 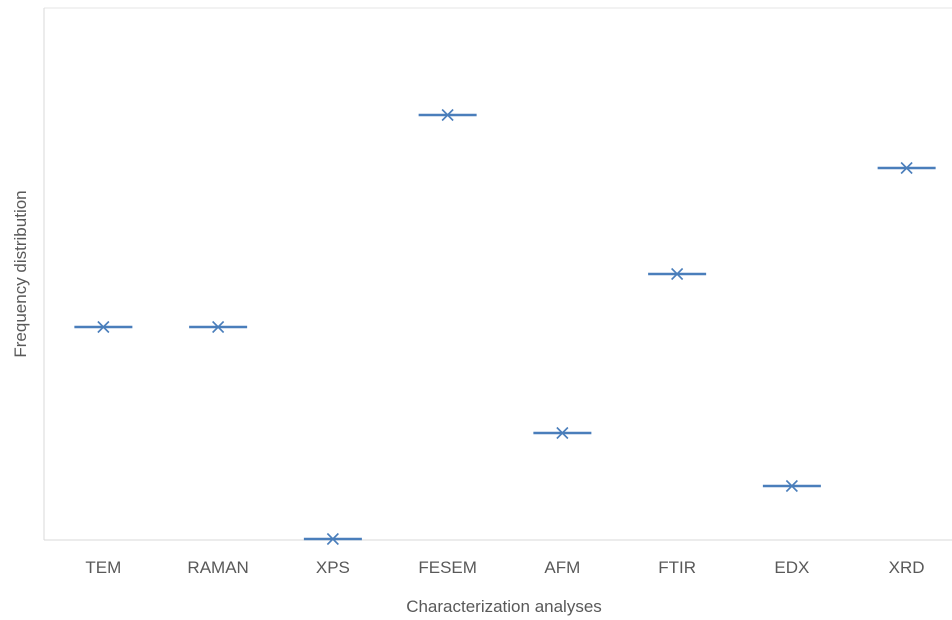 I want to click on data-point-xrd, so click(x=906, y=168).